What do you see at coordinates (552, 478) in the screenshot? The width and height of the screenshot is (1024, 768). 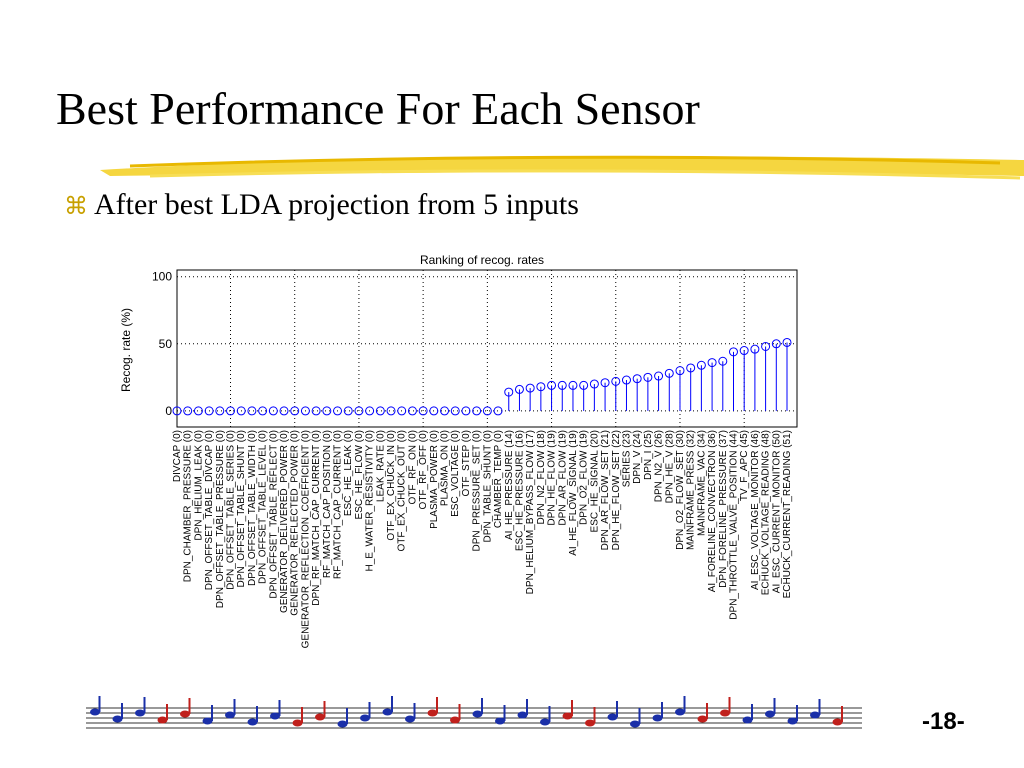 I see `x-tick-label: DPN_HE_FLOW (19)` at bounding box center [552, 478].